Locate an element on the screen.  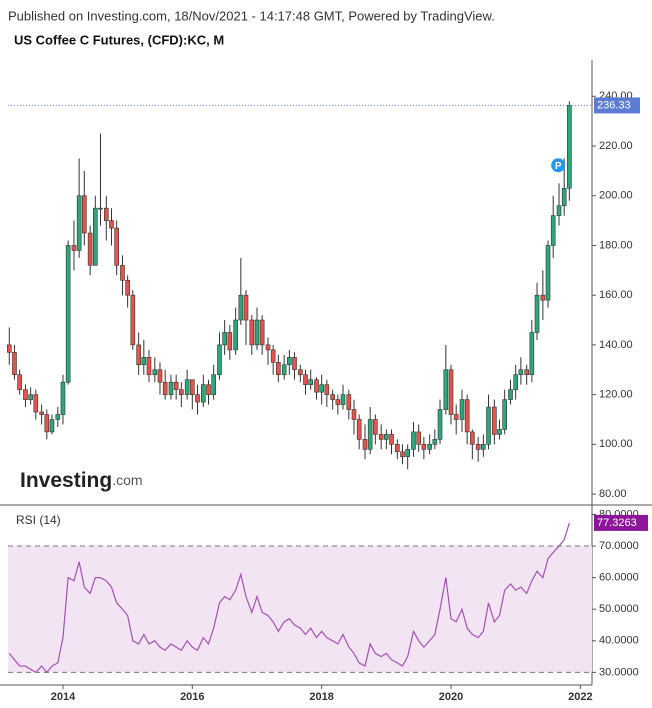
last-price-label: 236.33 is located at coordinates (614, 105).